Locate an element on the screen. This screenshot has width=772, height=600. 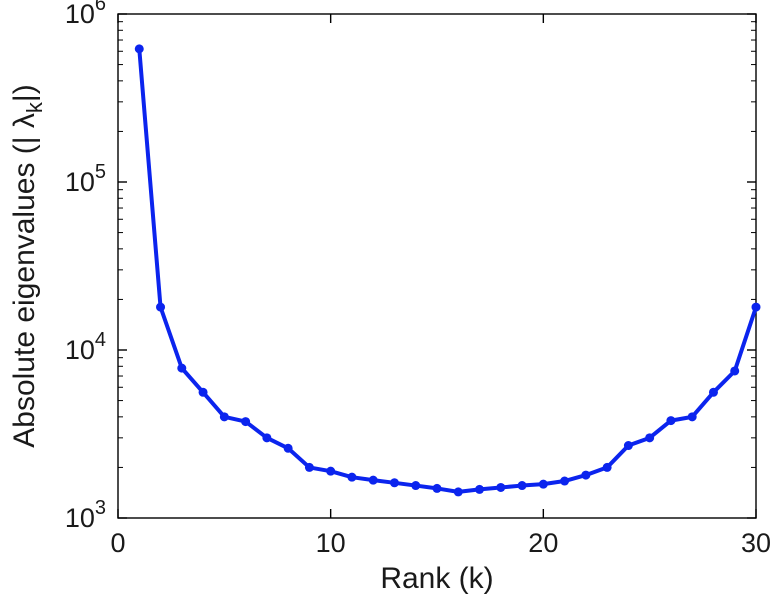
x-axis-label: Rank (k) is located at coordinates (436, 578).